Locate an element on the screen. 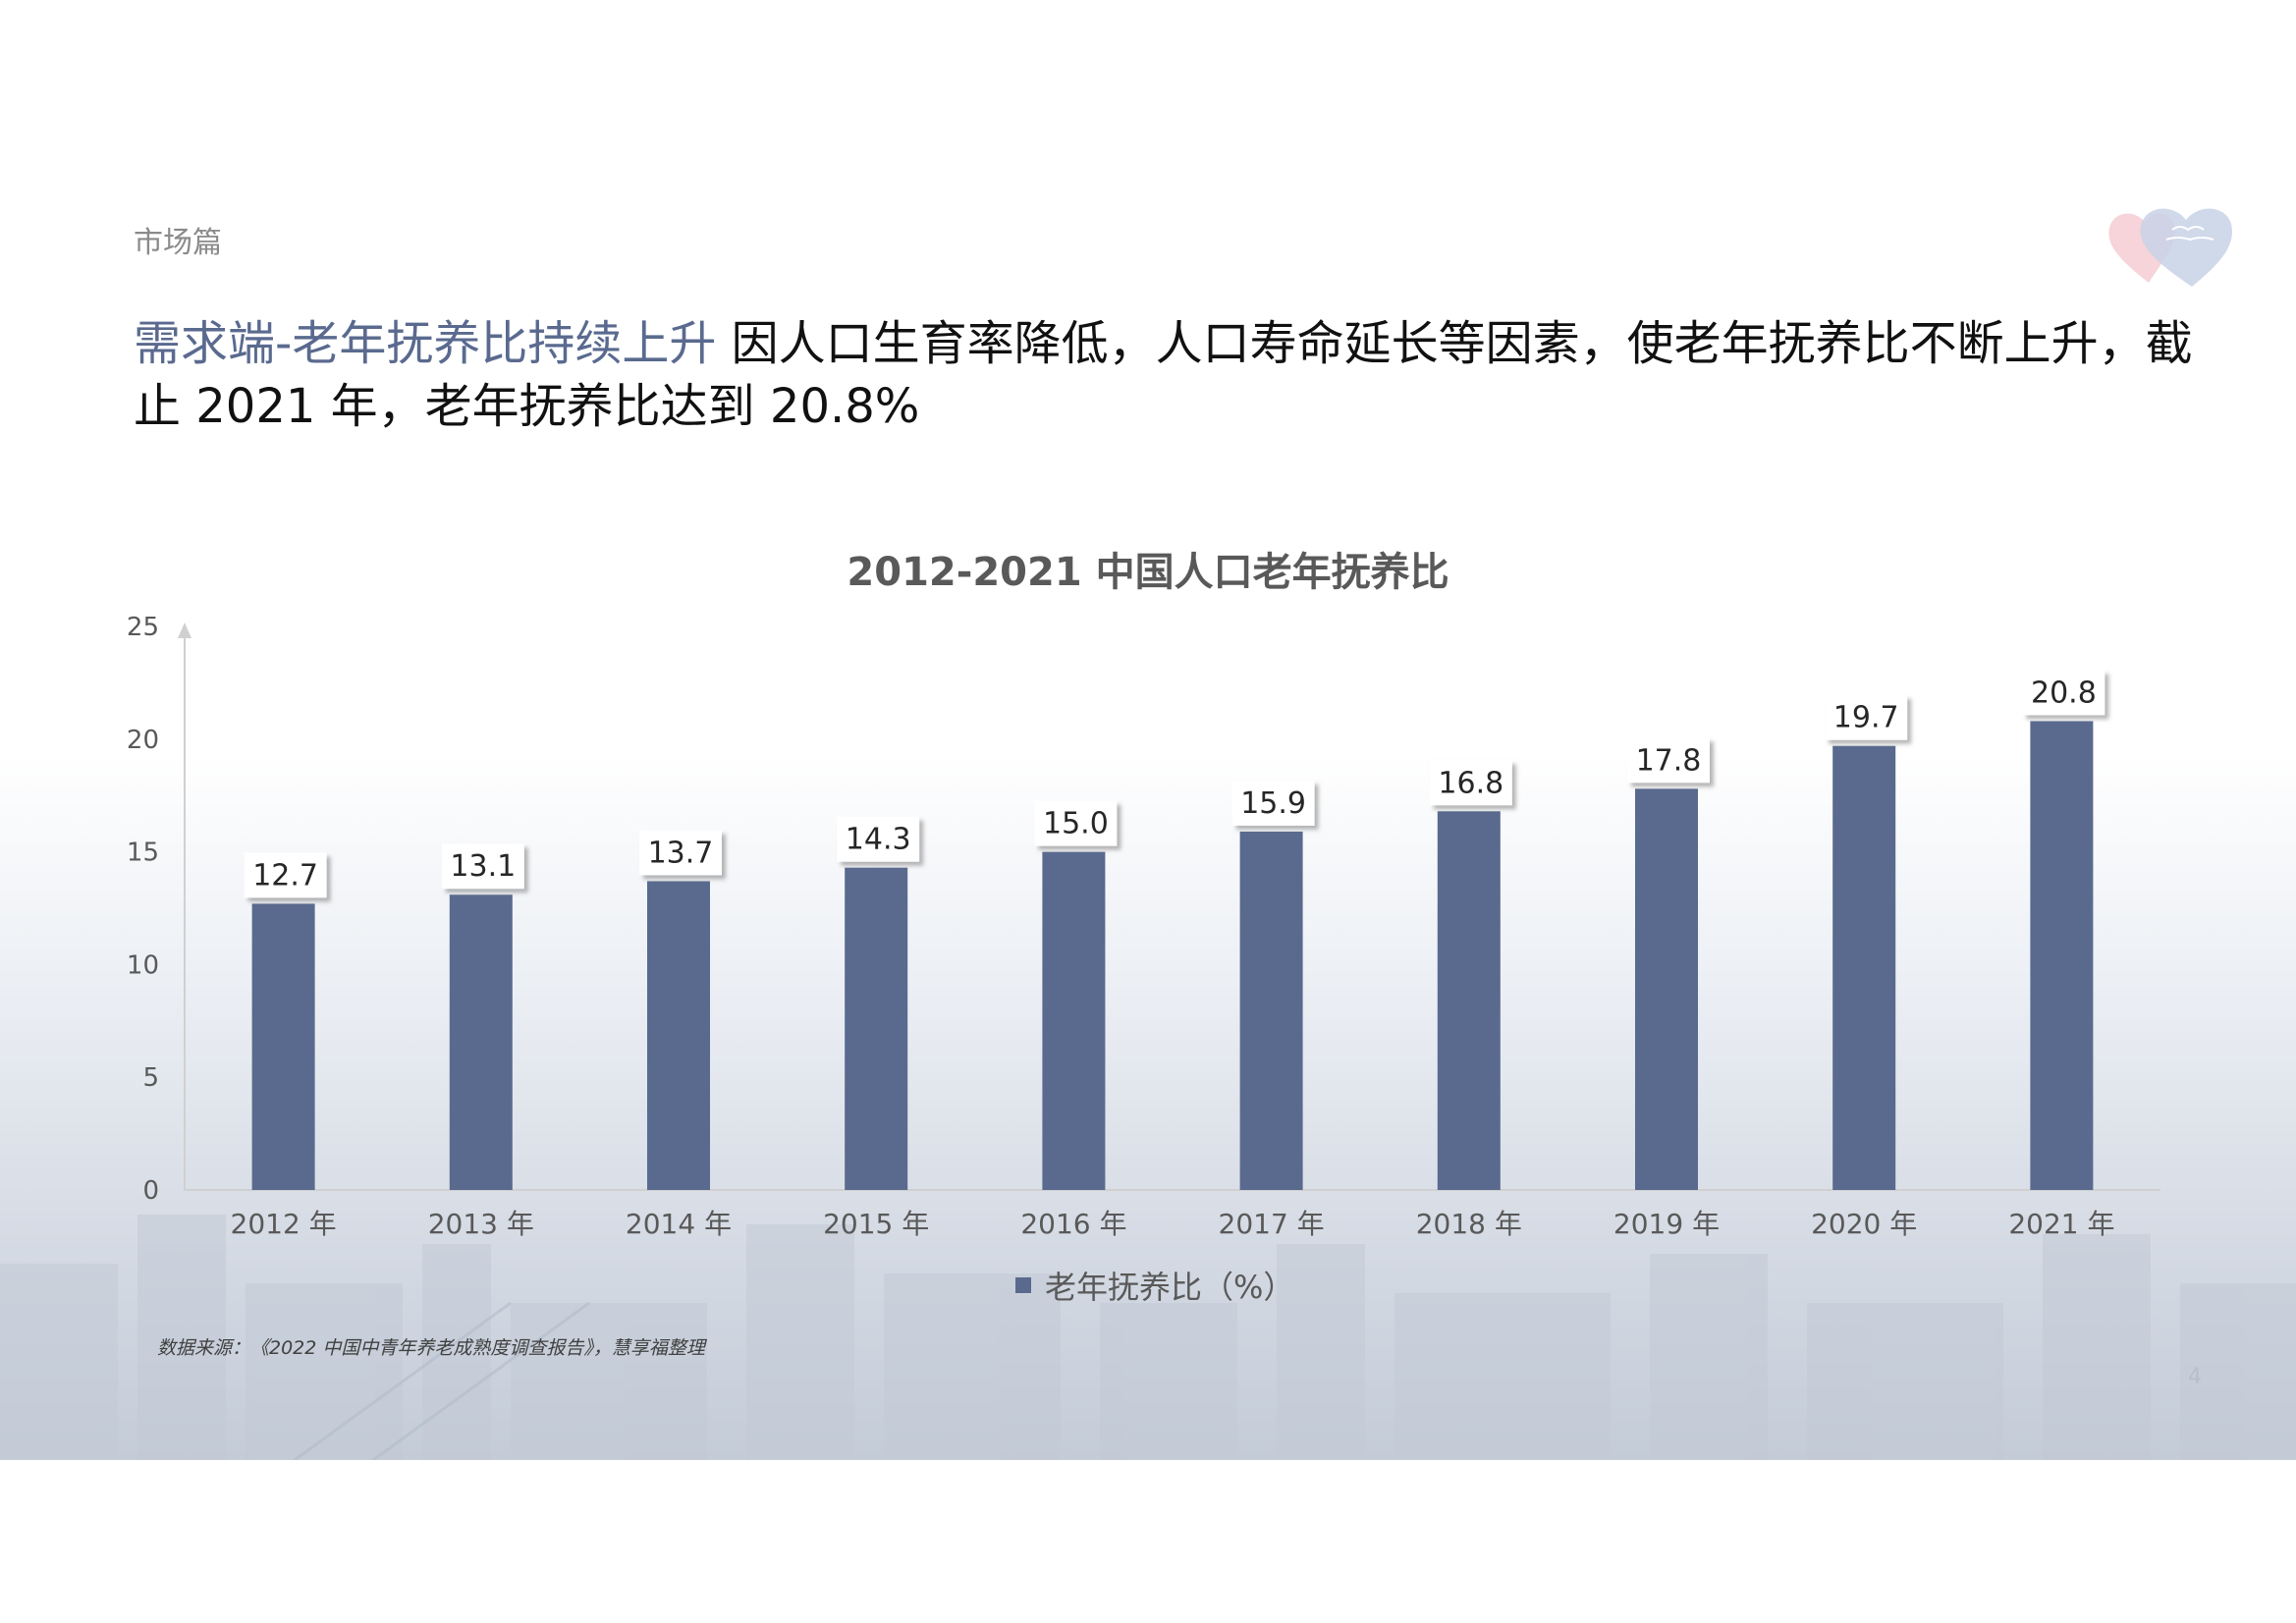  y-tick-label: 15 is located at coordinates (143, 853).